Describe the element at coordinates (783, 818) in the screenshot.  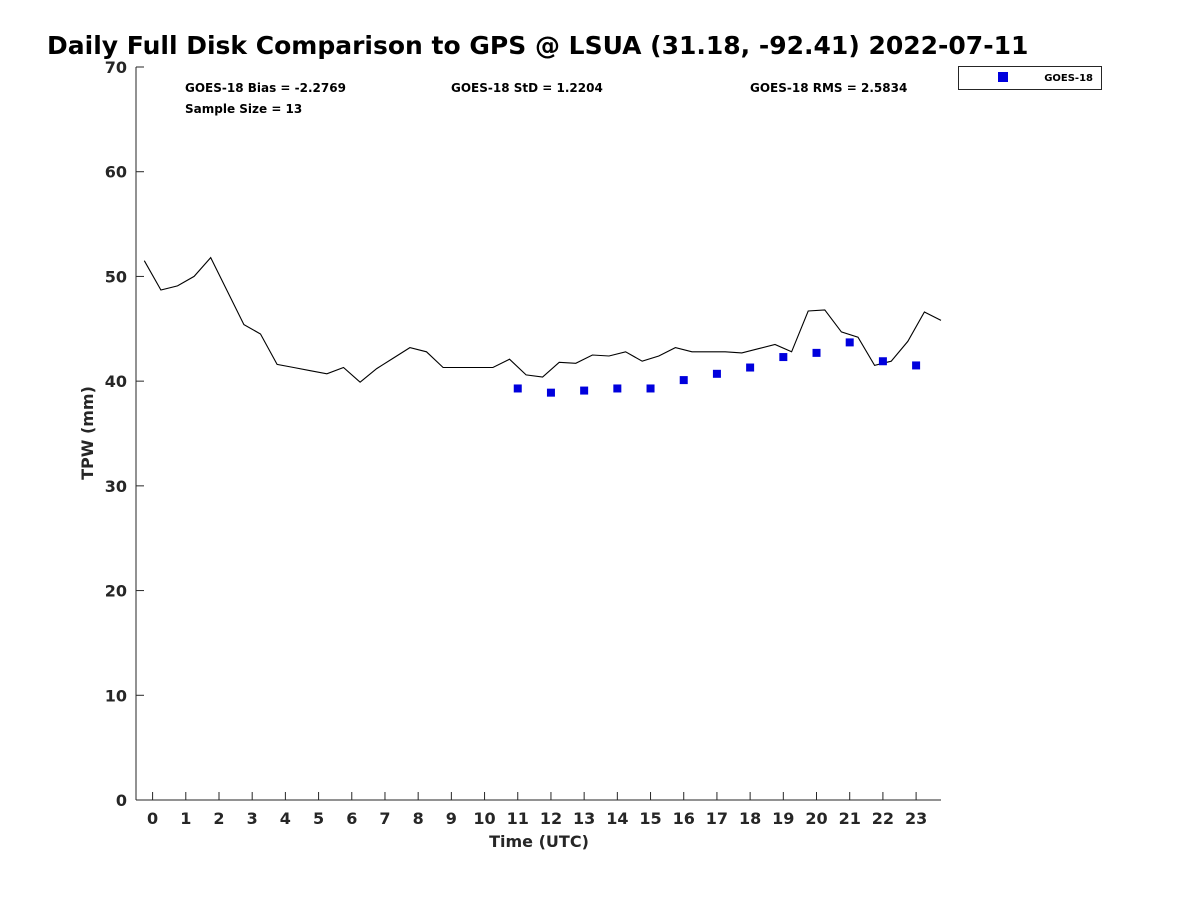
I see `x-tick-label: 19` at that location.